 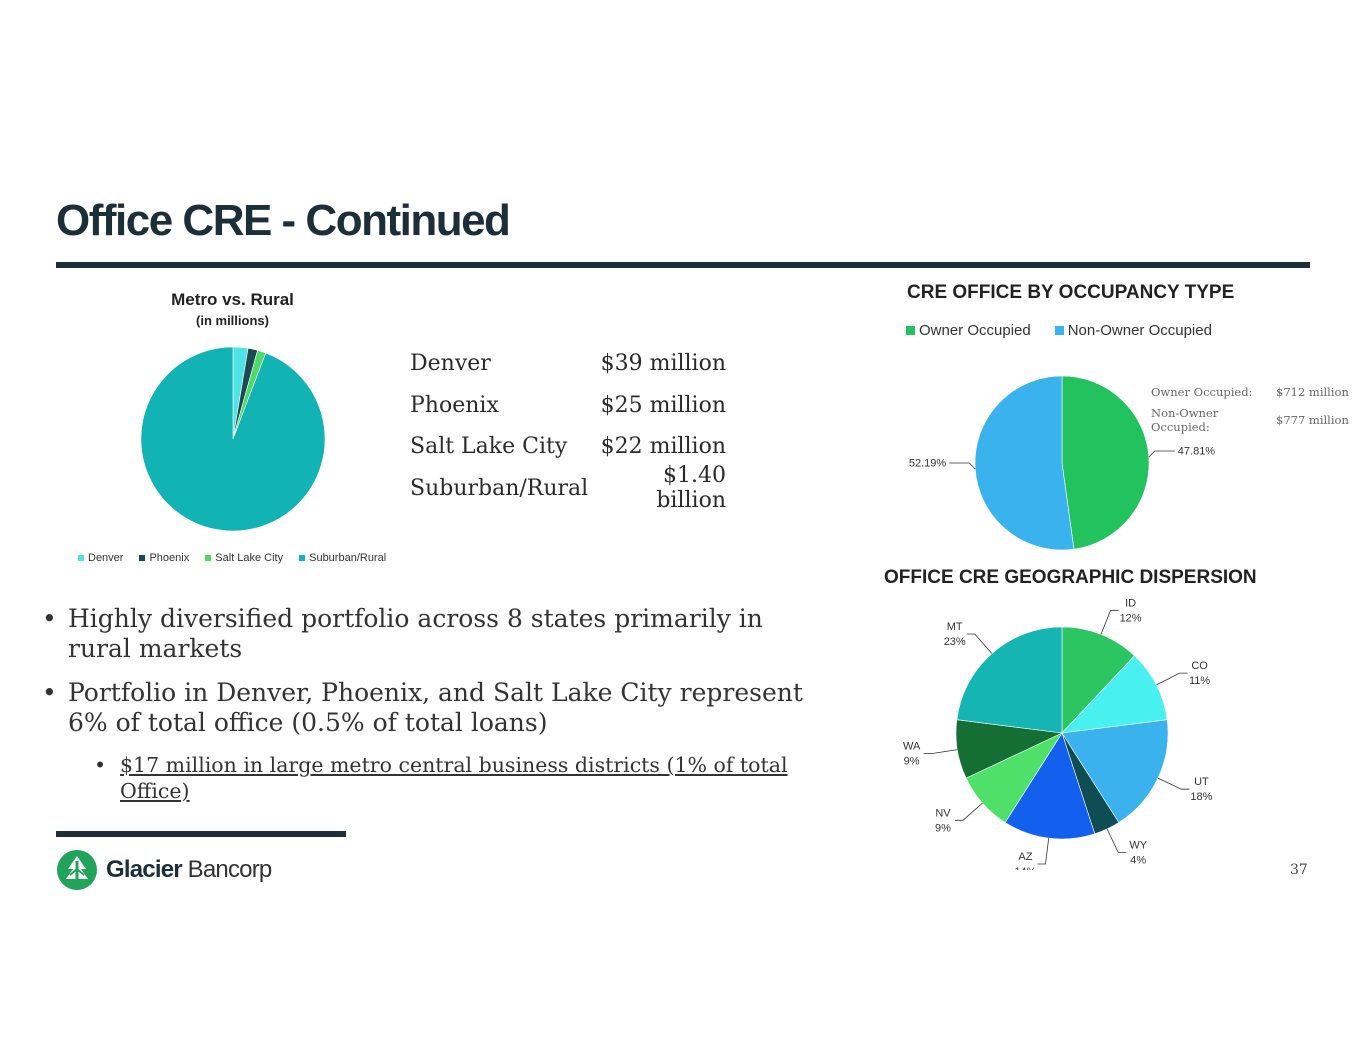 What do you see at coordinates (450, 364) in the screenshot?
I see `city-name: Denver` at bounding box center [450, 364].